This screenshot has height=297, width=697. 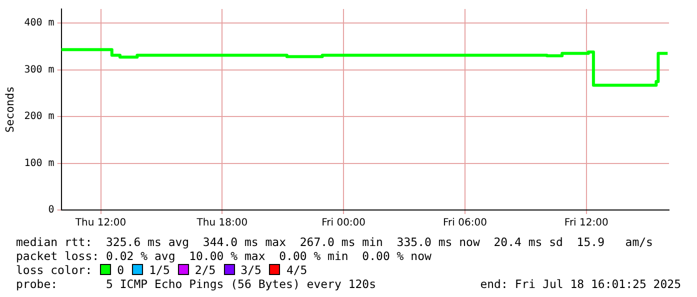 I want to click on text: probe: 5 ICMP Echo Pings (56 Bytes) every 120s, so click(x=196, y=284).